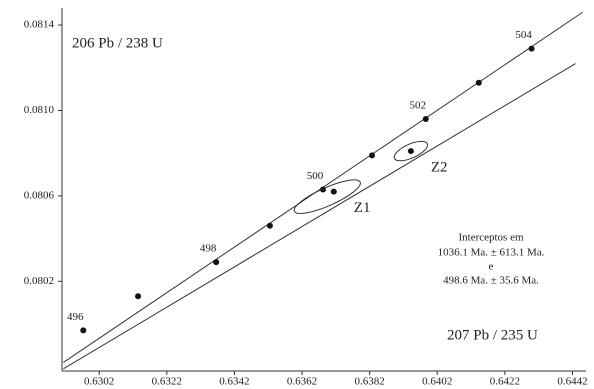 The width and height of the screenshot is (594, 389). What do you see at coordinates (39, 110) in the screenshot?
I see `y-tick-label: 0.0810` at bounding box center [39, 110].